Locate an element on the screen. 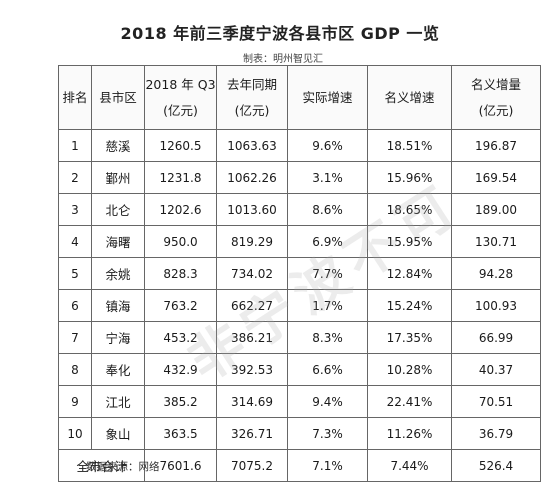 The width and height of the screenshot is (560, 497). cell-real-growth: 6.6% is located at coordinates (327, 369).